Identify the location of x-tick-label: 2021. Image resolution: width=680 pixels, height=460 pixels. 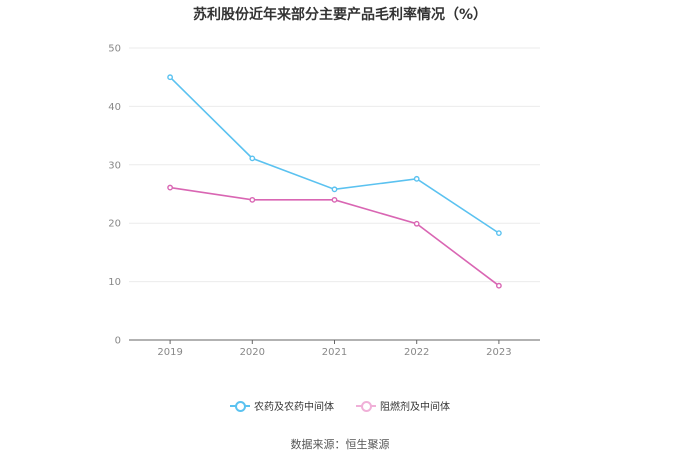
(334, 352).